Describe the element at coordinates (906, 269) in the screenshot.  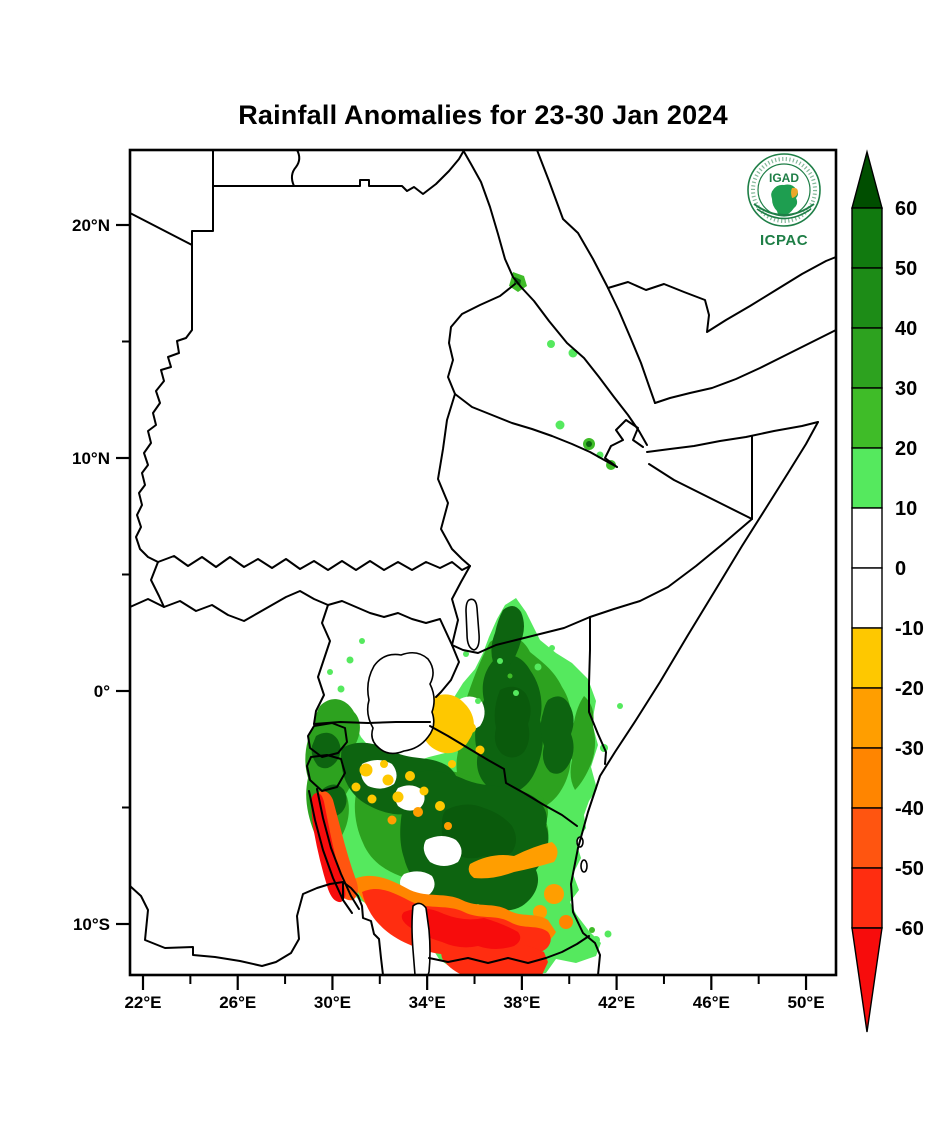
I see `colorbar-tick-label: 50` at that location.